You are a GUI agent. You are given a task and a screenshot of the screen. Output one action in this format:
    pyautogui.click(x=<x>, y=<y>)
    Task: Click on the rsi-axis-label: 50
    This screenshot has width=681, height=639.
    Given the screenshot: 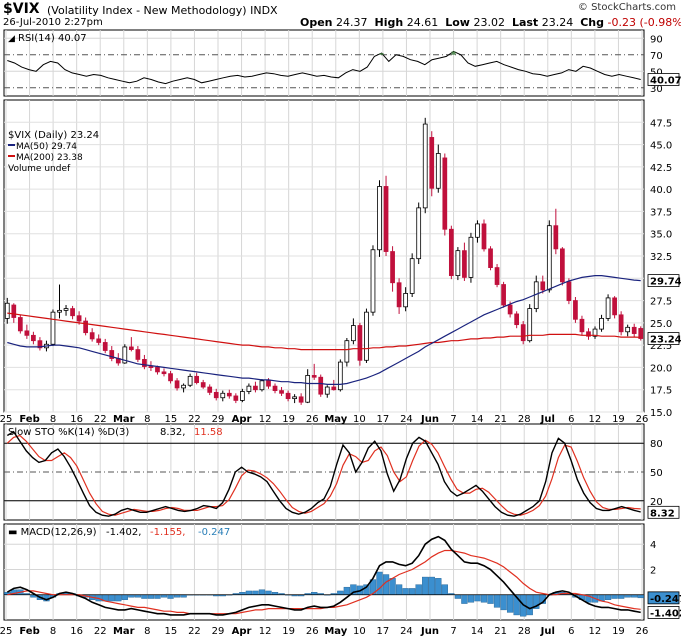 What is the action you would take?
    pyautogui.click(x=656, y=72)
    